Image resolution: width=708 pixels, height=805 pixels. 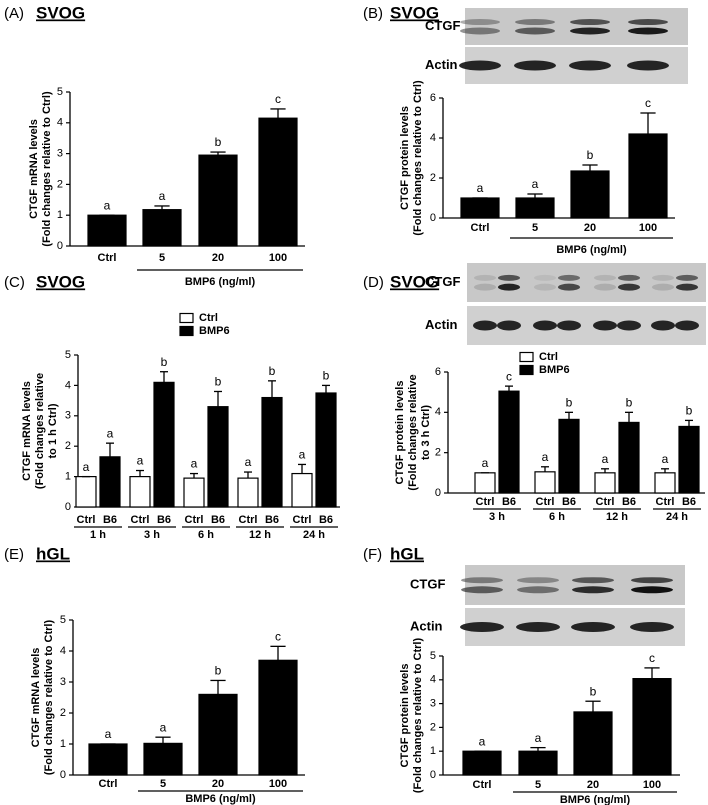 What do you see at coordinates (63, 682) in the screenshot?
I see `y-tick-label: 3` at bounding box center [63, 682].